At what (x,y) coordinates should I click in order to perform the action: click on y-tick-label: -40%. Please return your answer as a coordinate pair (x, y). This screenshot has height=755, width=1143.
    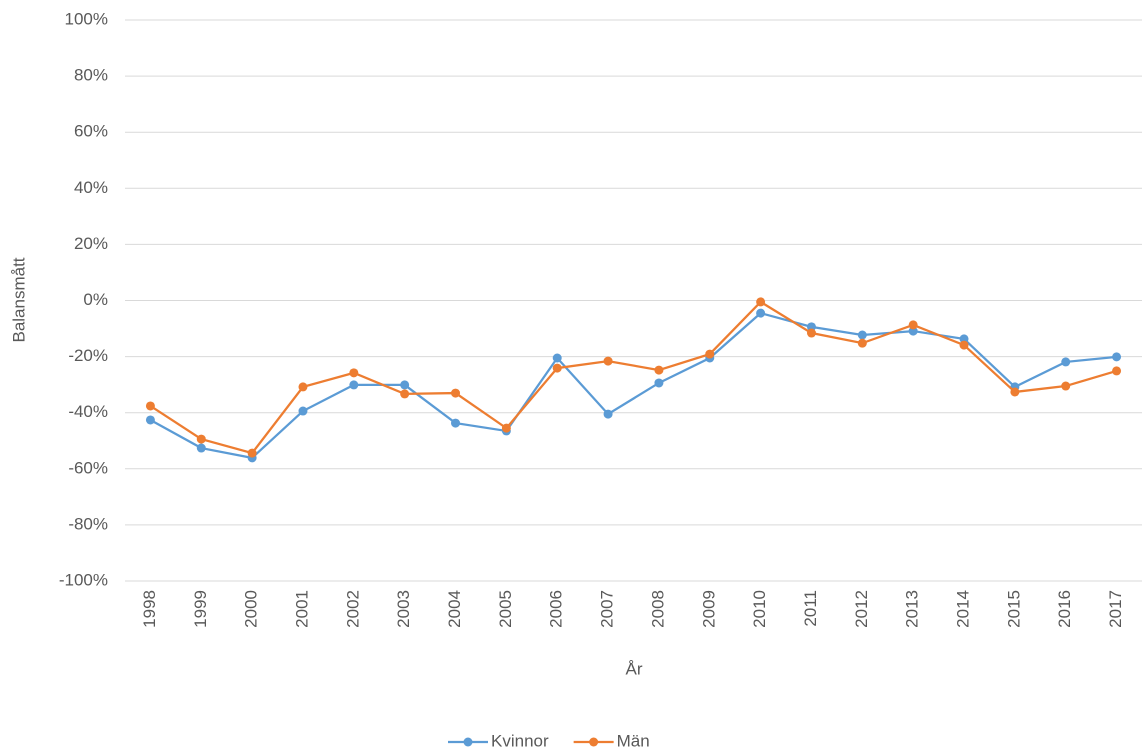
    Looking at the image, I should click on (88, 411).